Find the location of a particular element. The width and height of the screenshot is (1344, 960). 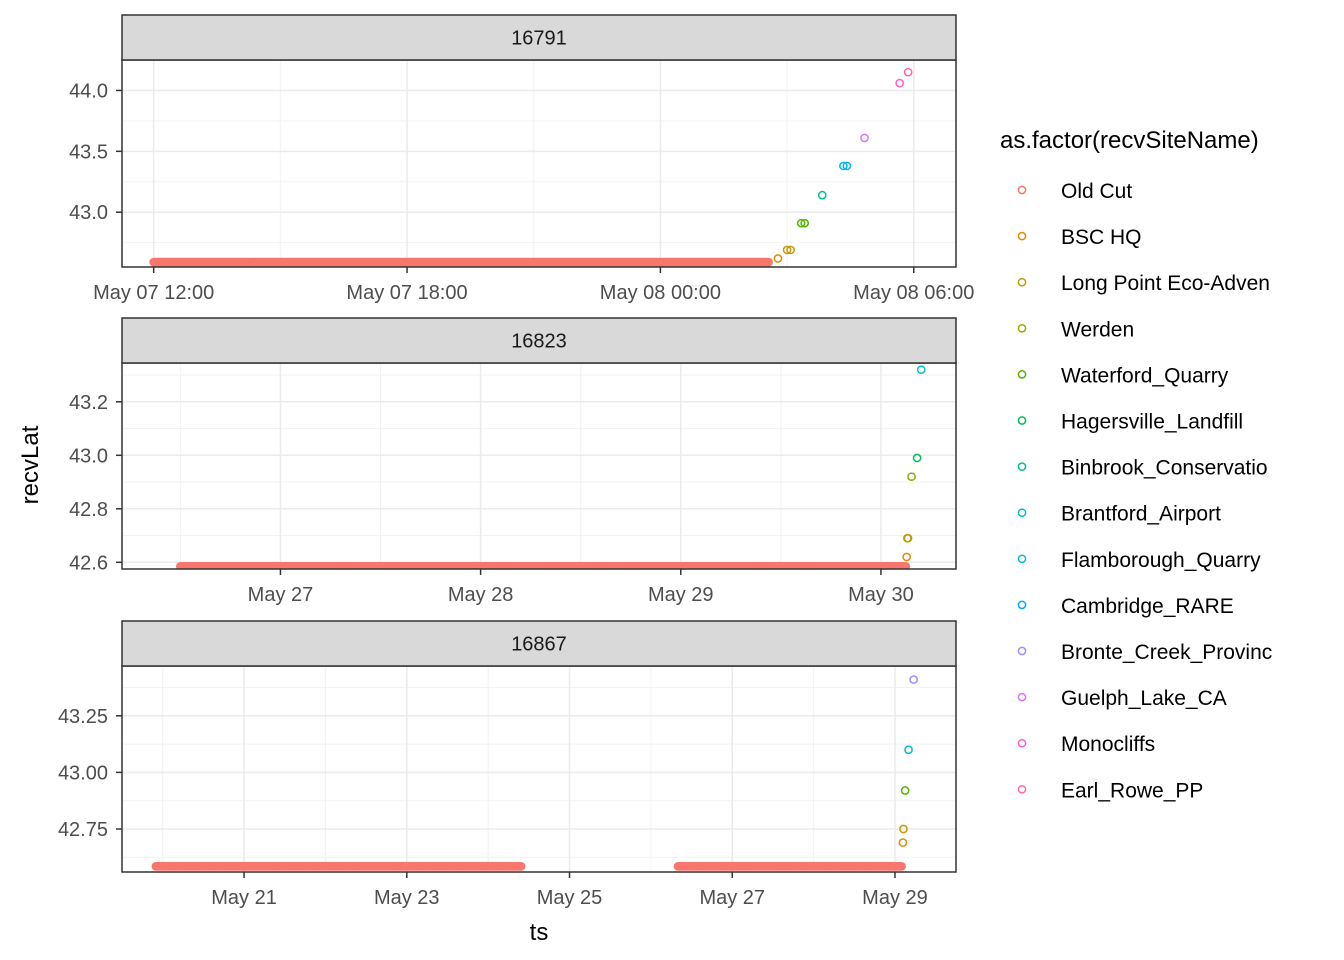

y-tick-label: 43.25 is located at coordinates (83, 717).